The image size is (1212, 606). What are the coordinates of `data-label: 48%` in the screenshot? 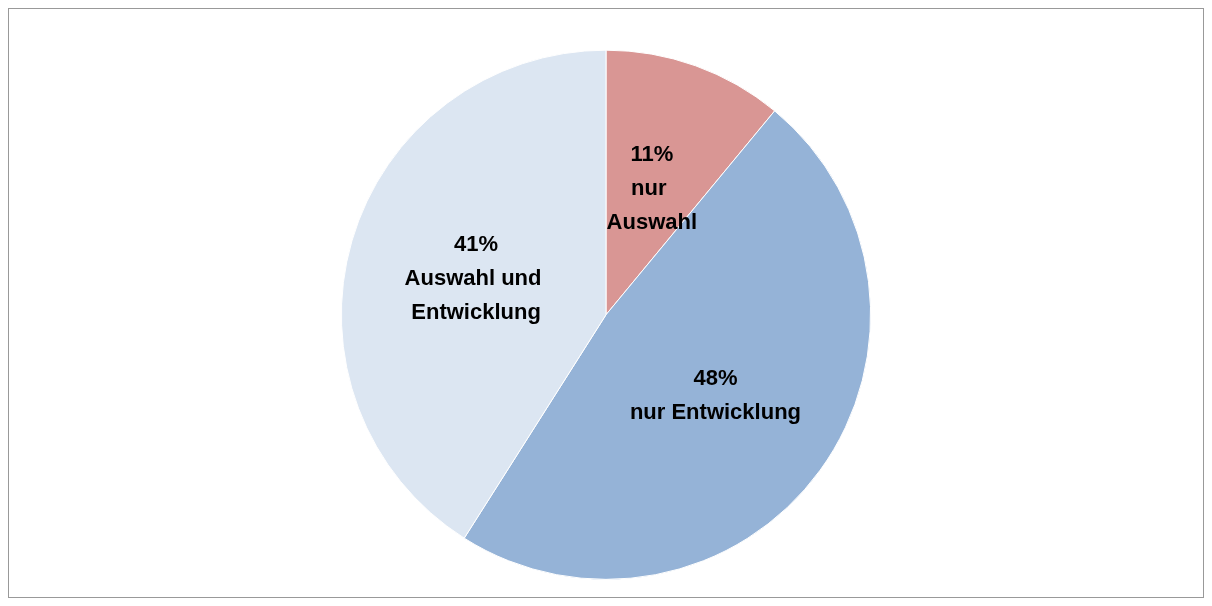 It's located at (715, 377).